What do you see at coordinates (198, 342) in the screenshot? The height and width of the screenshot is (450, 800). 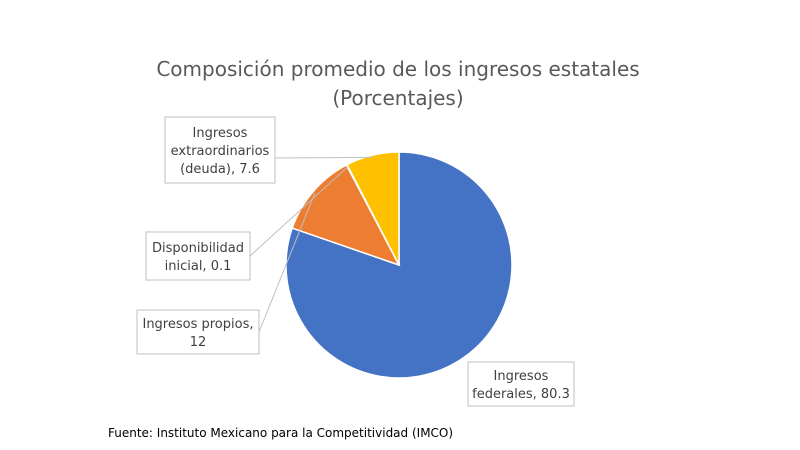 I see `data-label-1-line-1: 12` at bounding box center [198, 342].